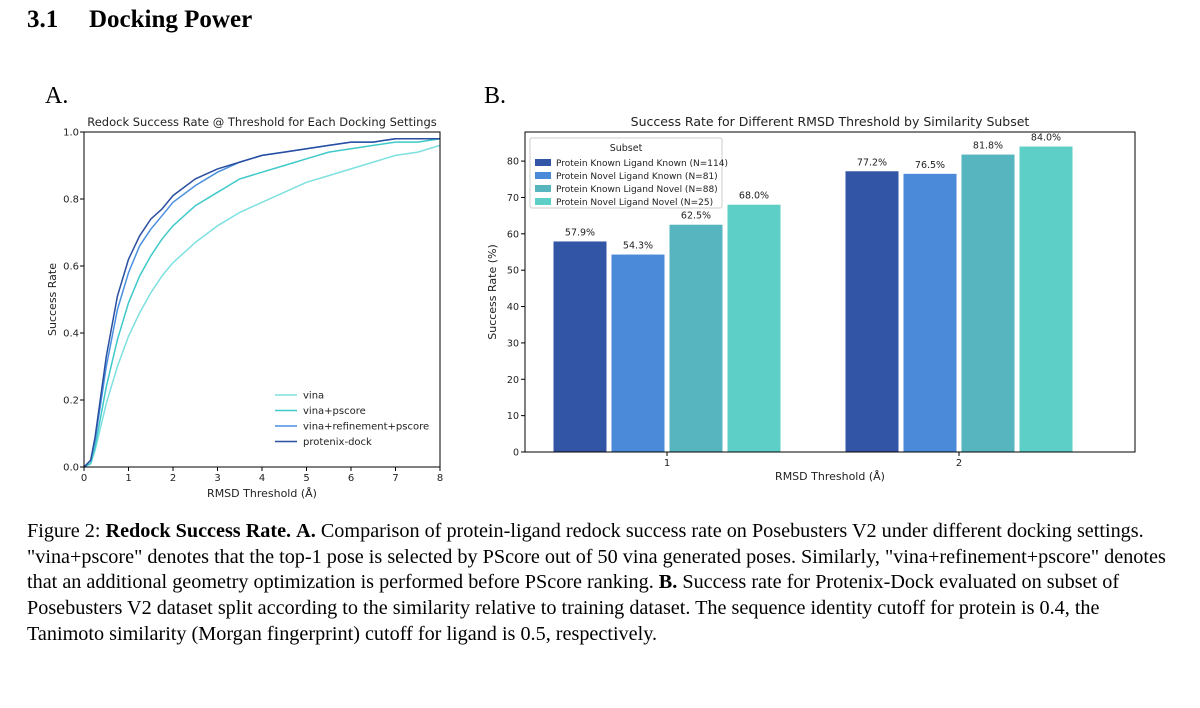  Describe the element at coordinates (306, 531) in the screenshot. I see `caption-a-label: A.` at that location.